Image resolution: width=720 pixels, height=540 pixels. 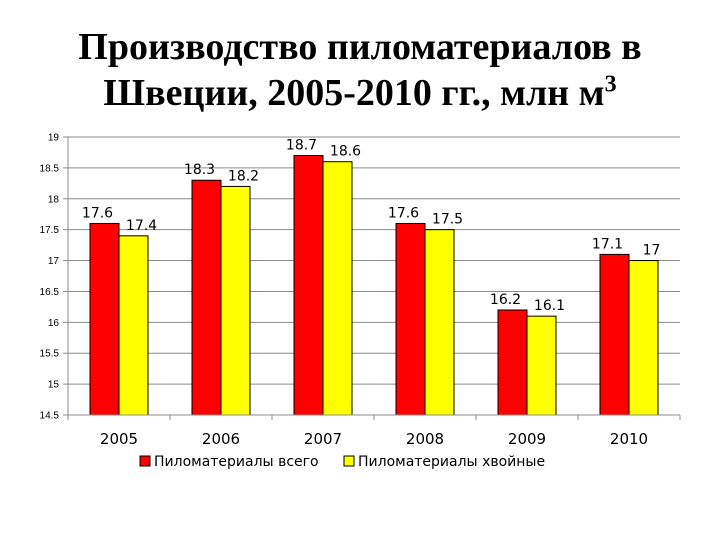 I want to click on x-tick-label: 2009, so click(x=527, y=439).